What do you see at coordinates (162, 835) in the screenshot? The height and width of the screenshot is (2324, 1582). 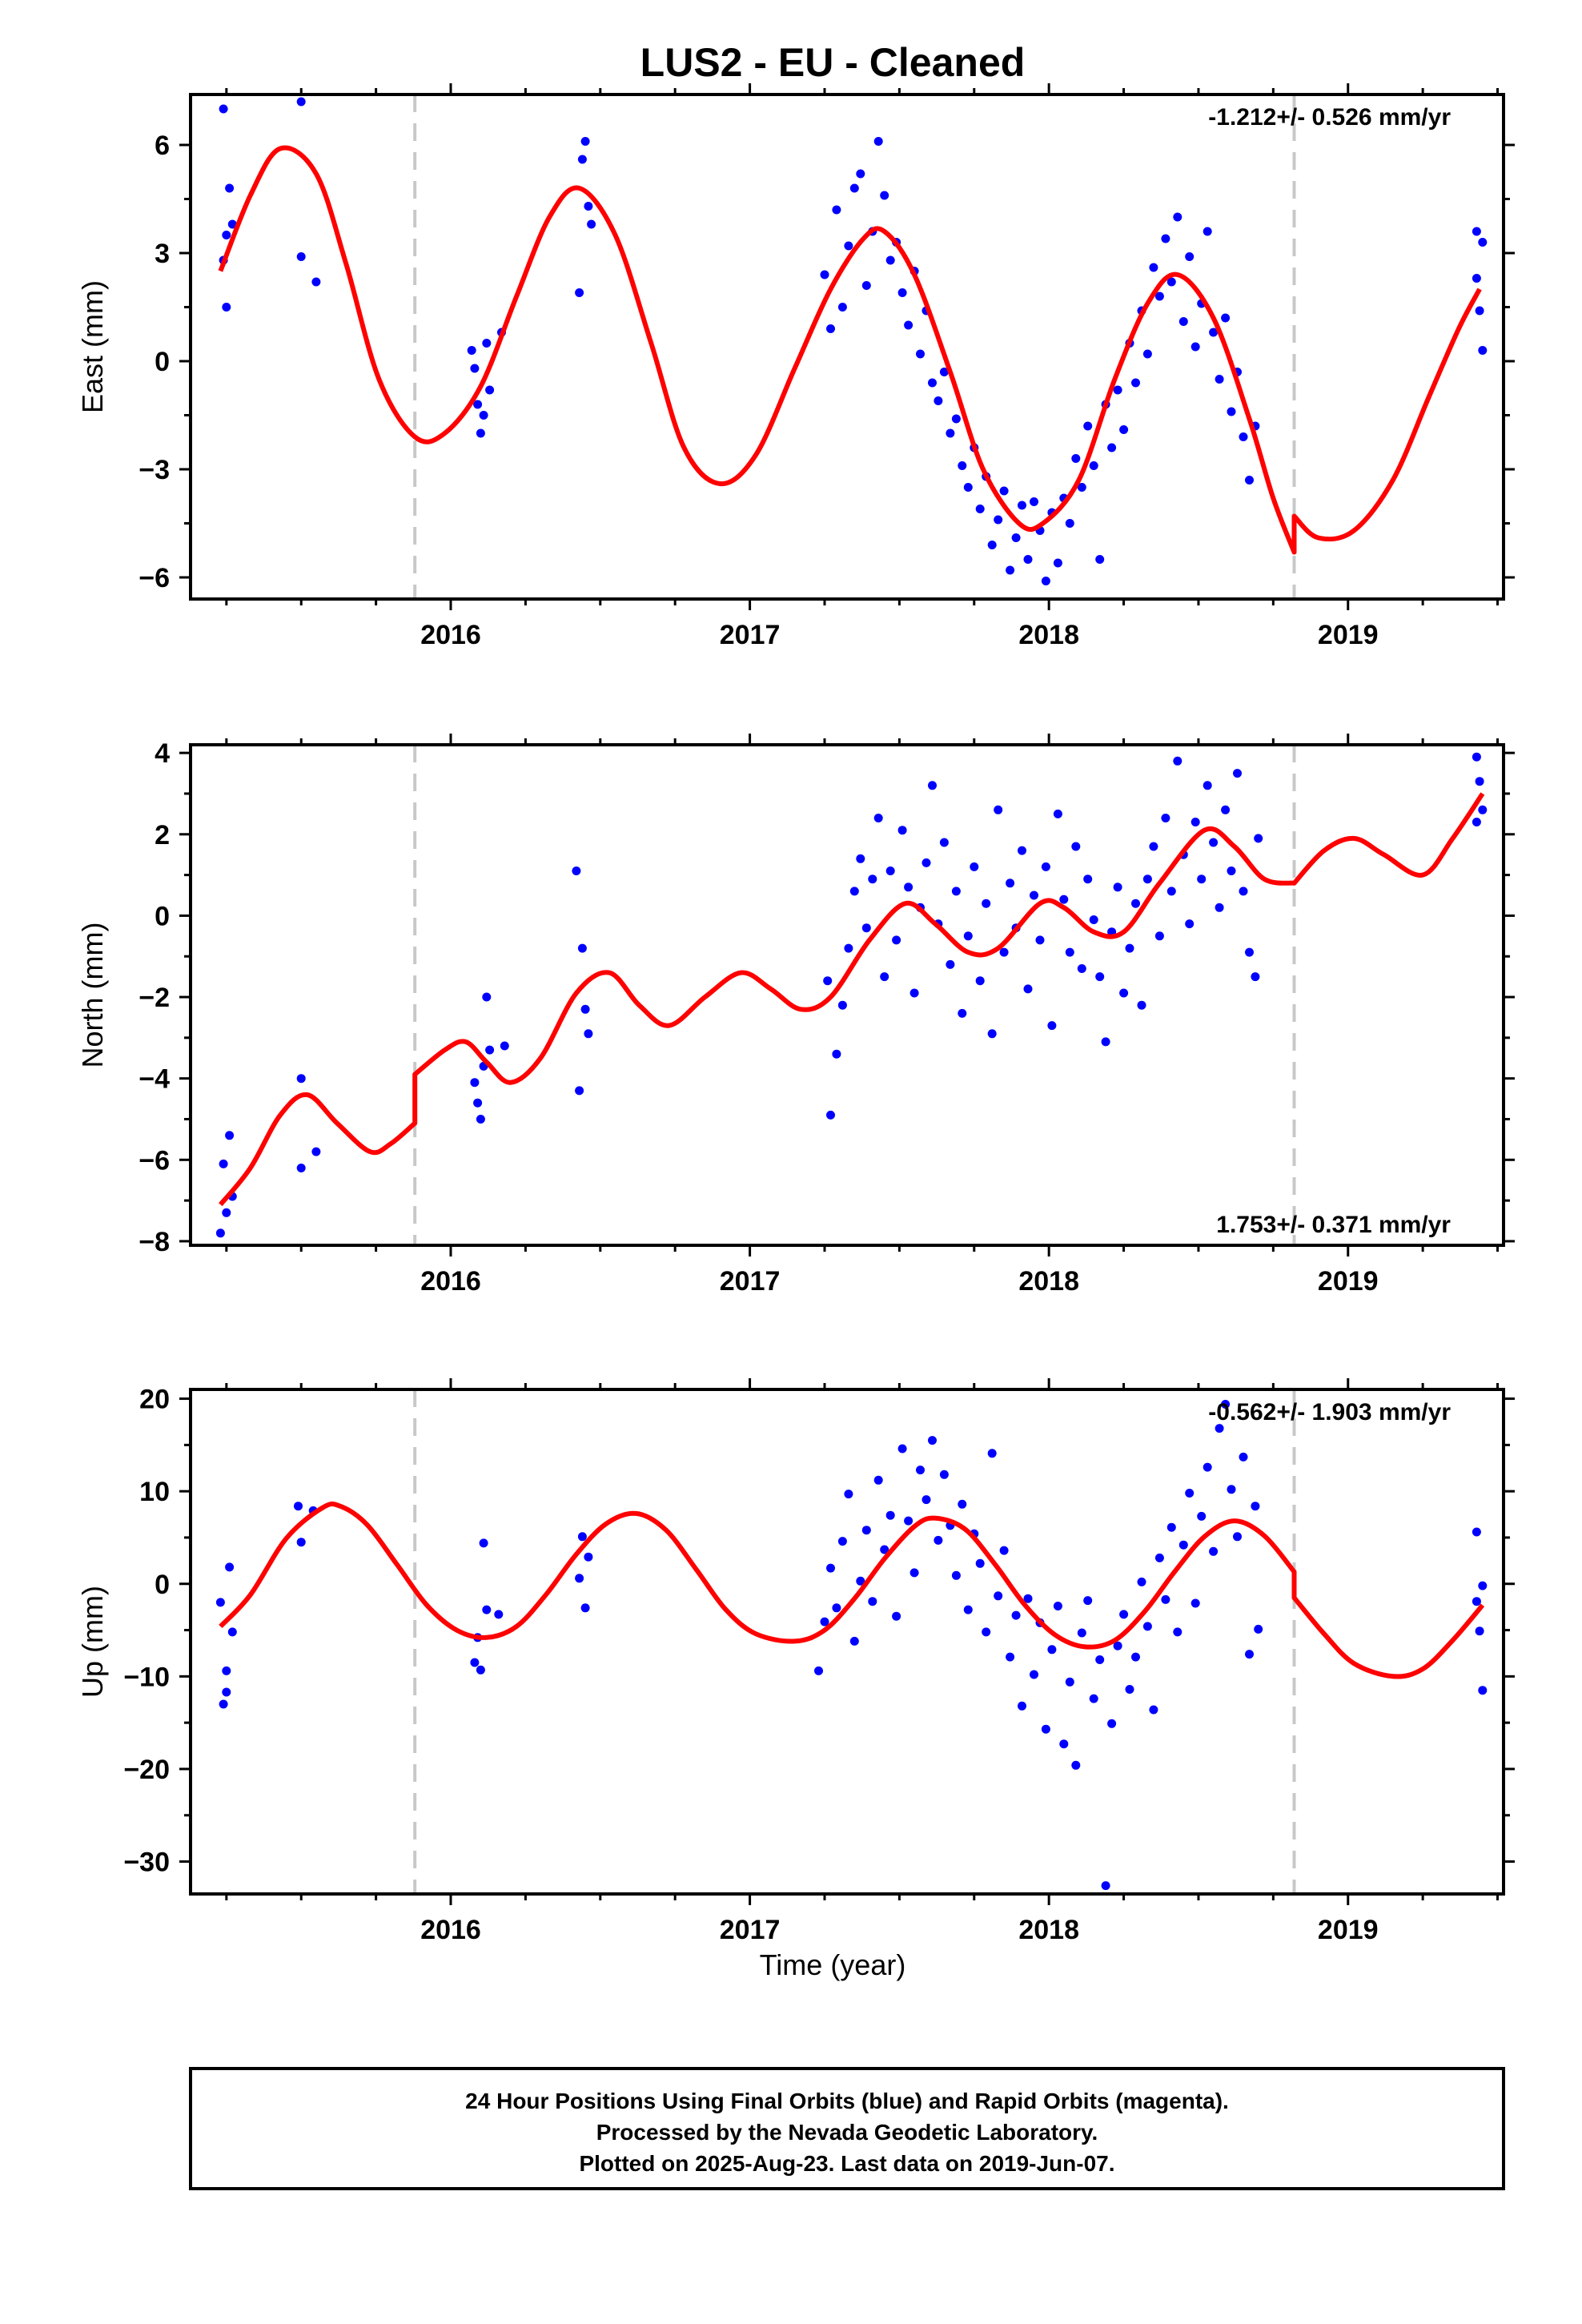 I see `north-ytick-label-5: 2` at bounding box center [162, 835].